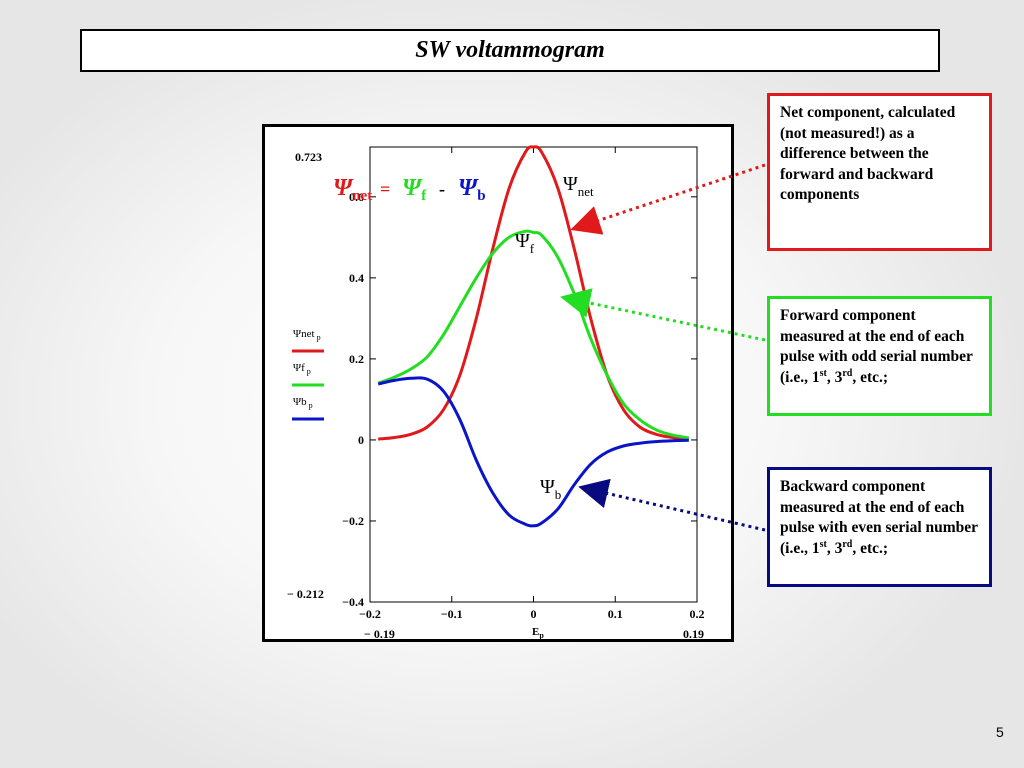  Describe the element at coordinates (305, 594) in the screenshot. I see `y-bottom-range-label: − 0.212` at that location.